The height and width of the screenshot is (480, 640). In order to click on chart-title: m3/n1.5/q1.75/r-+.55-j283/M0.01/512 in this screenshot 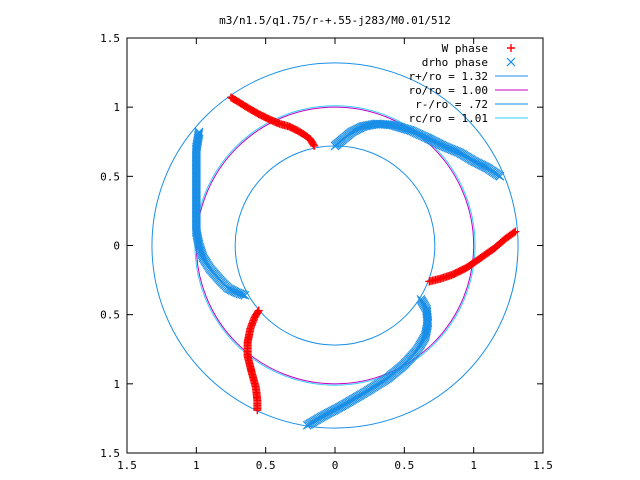, I will do `click(335, 20)`.